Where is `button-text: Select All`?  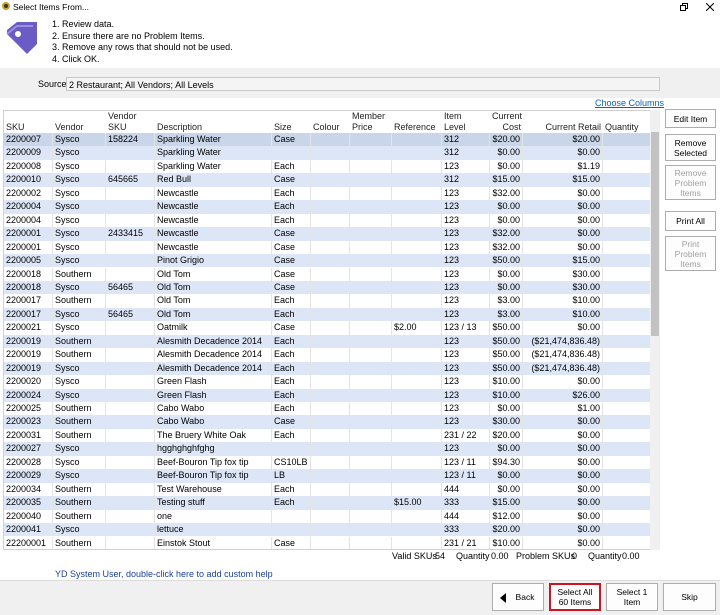 button-text: Select All is located at coordinates (575, 592).